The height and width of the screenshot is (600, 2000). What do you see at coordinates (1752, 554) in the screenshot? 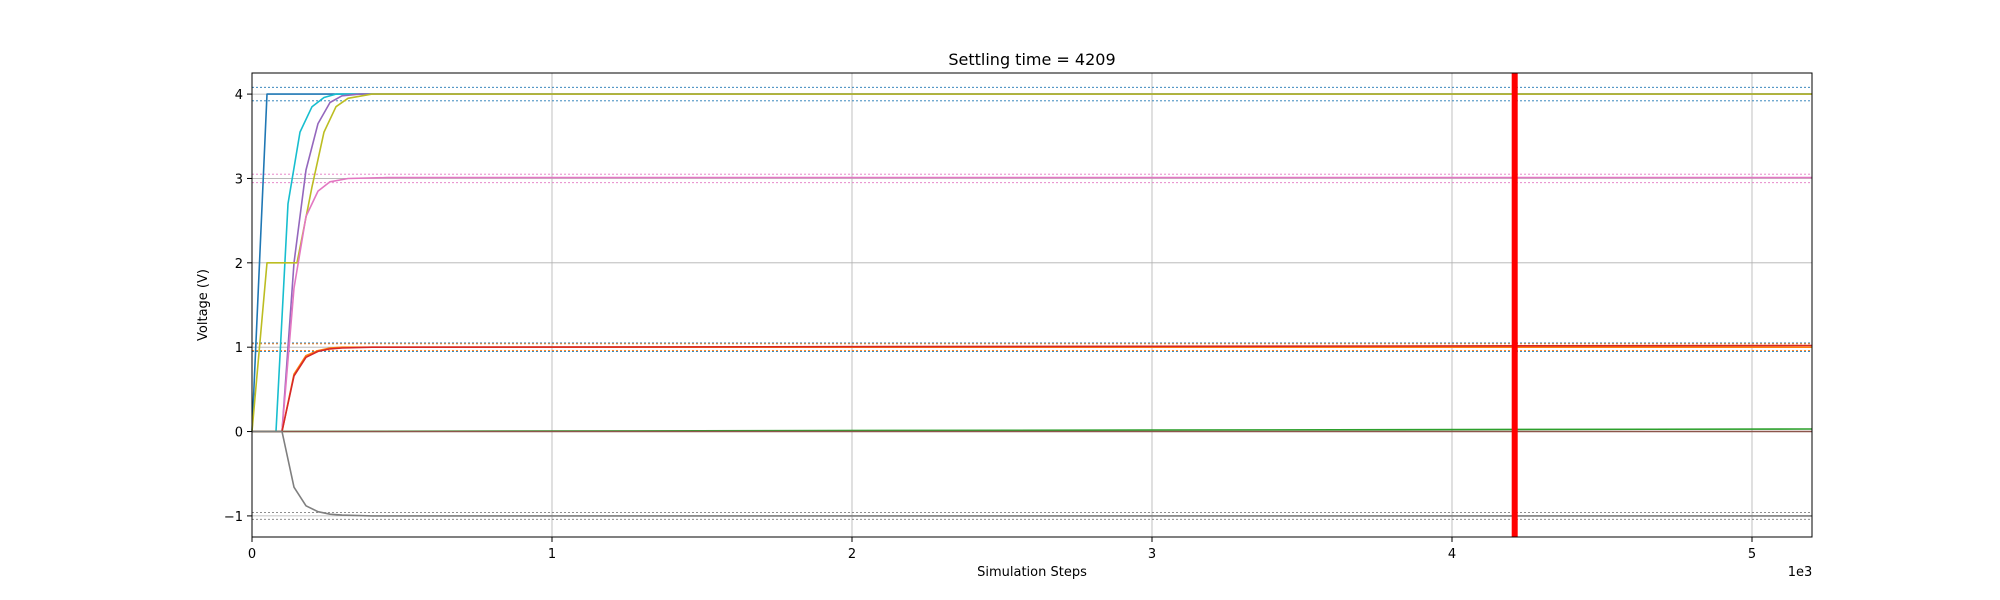
I see `x-tick-label: 5` at bounding box center [1752, 554].